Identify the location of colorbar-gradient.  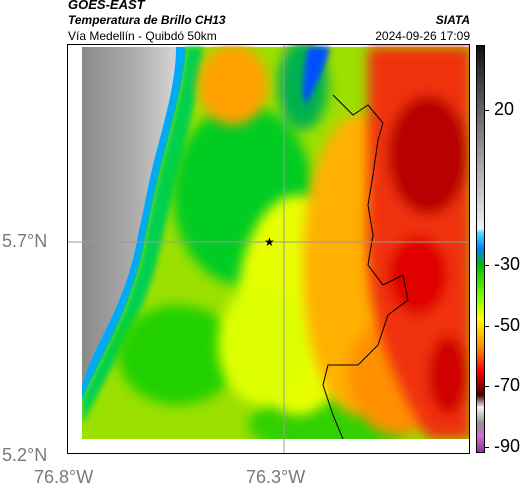
(480, 249).